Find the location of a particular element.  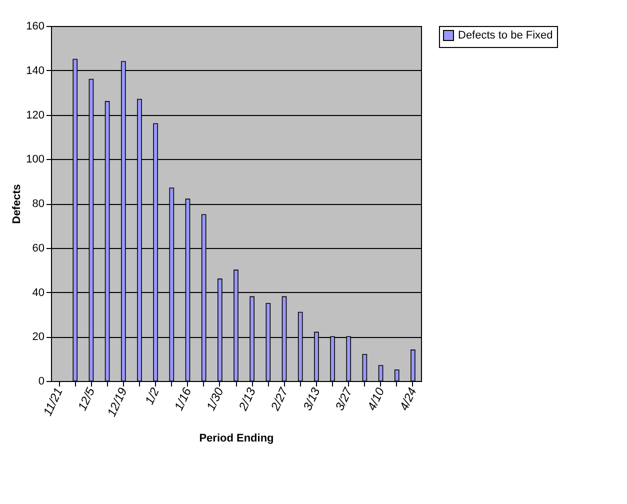

y-tick-label: 160 is located at coordinates (35, 26).